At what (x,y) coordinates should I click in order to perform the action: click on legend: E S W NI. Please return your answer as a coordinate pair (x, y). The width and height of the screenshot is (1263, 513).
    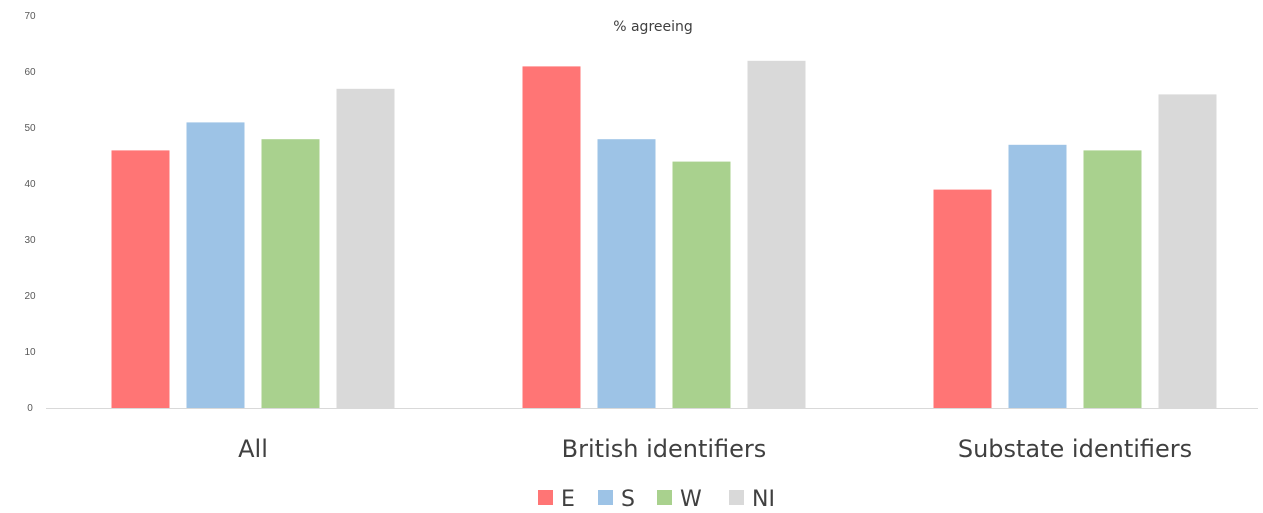
    Looking at the image, I should click on (656, 499).